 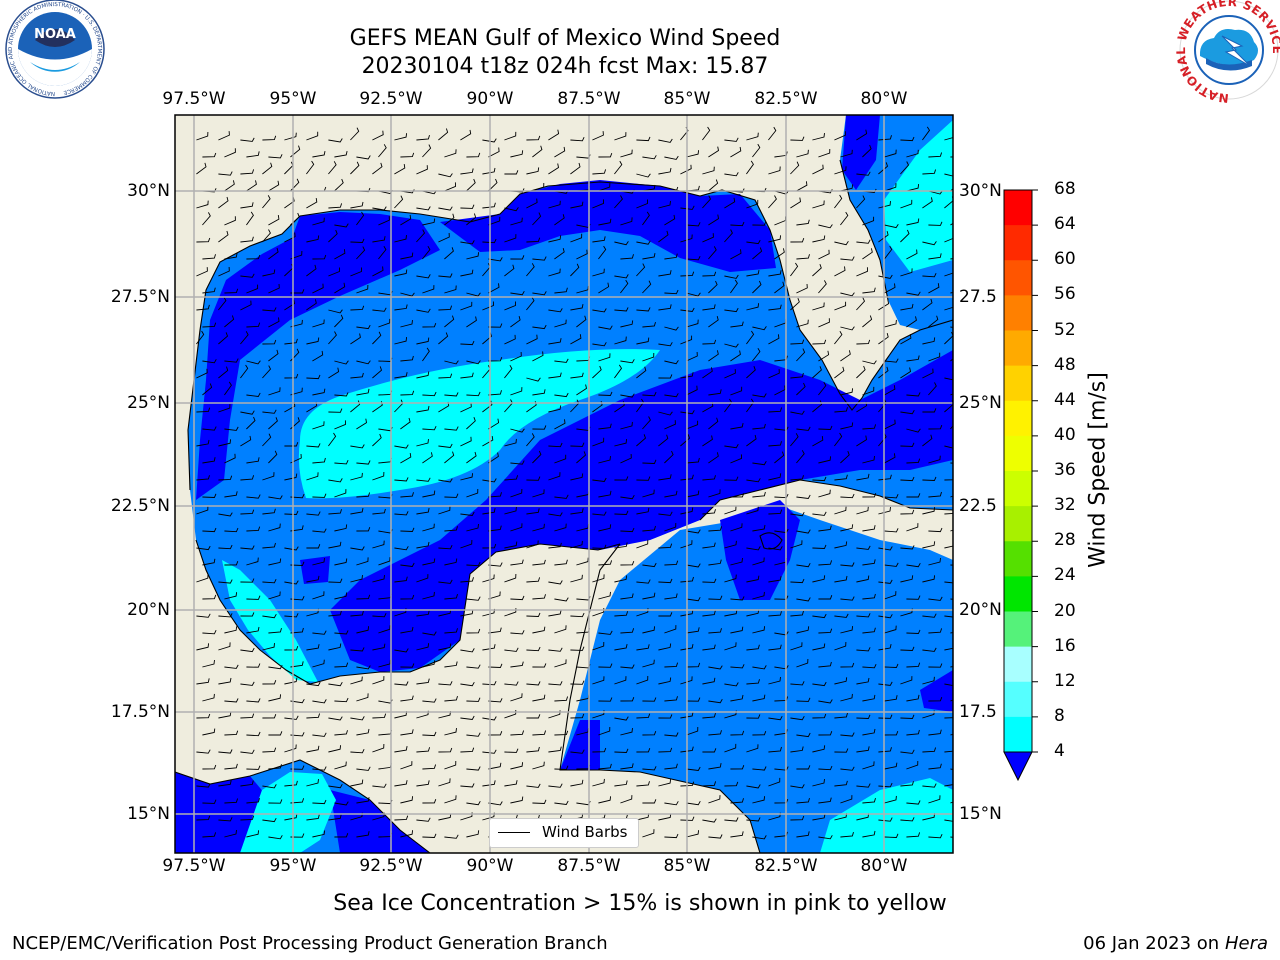 What do you see at coordinates (140, 506) in the screenshot?
I see `lat-label-left: 22.5°N` at bounding box center [140, 506].